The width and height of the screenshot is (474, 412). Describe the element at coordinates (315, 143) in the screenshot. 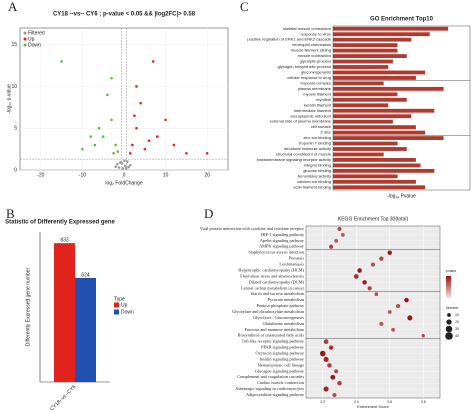

I see `category-label: troponin T binding` at that location.